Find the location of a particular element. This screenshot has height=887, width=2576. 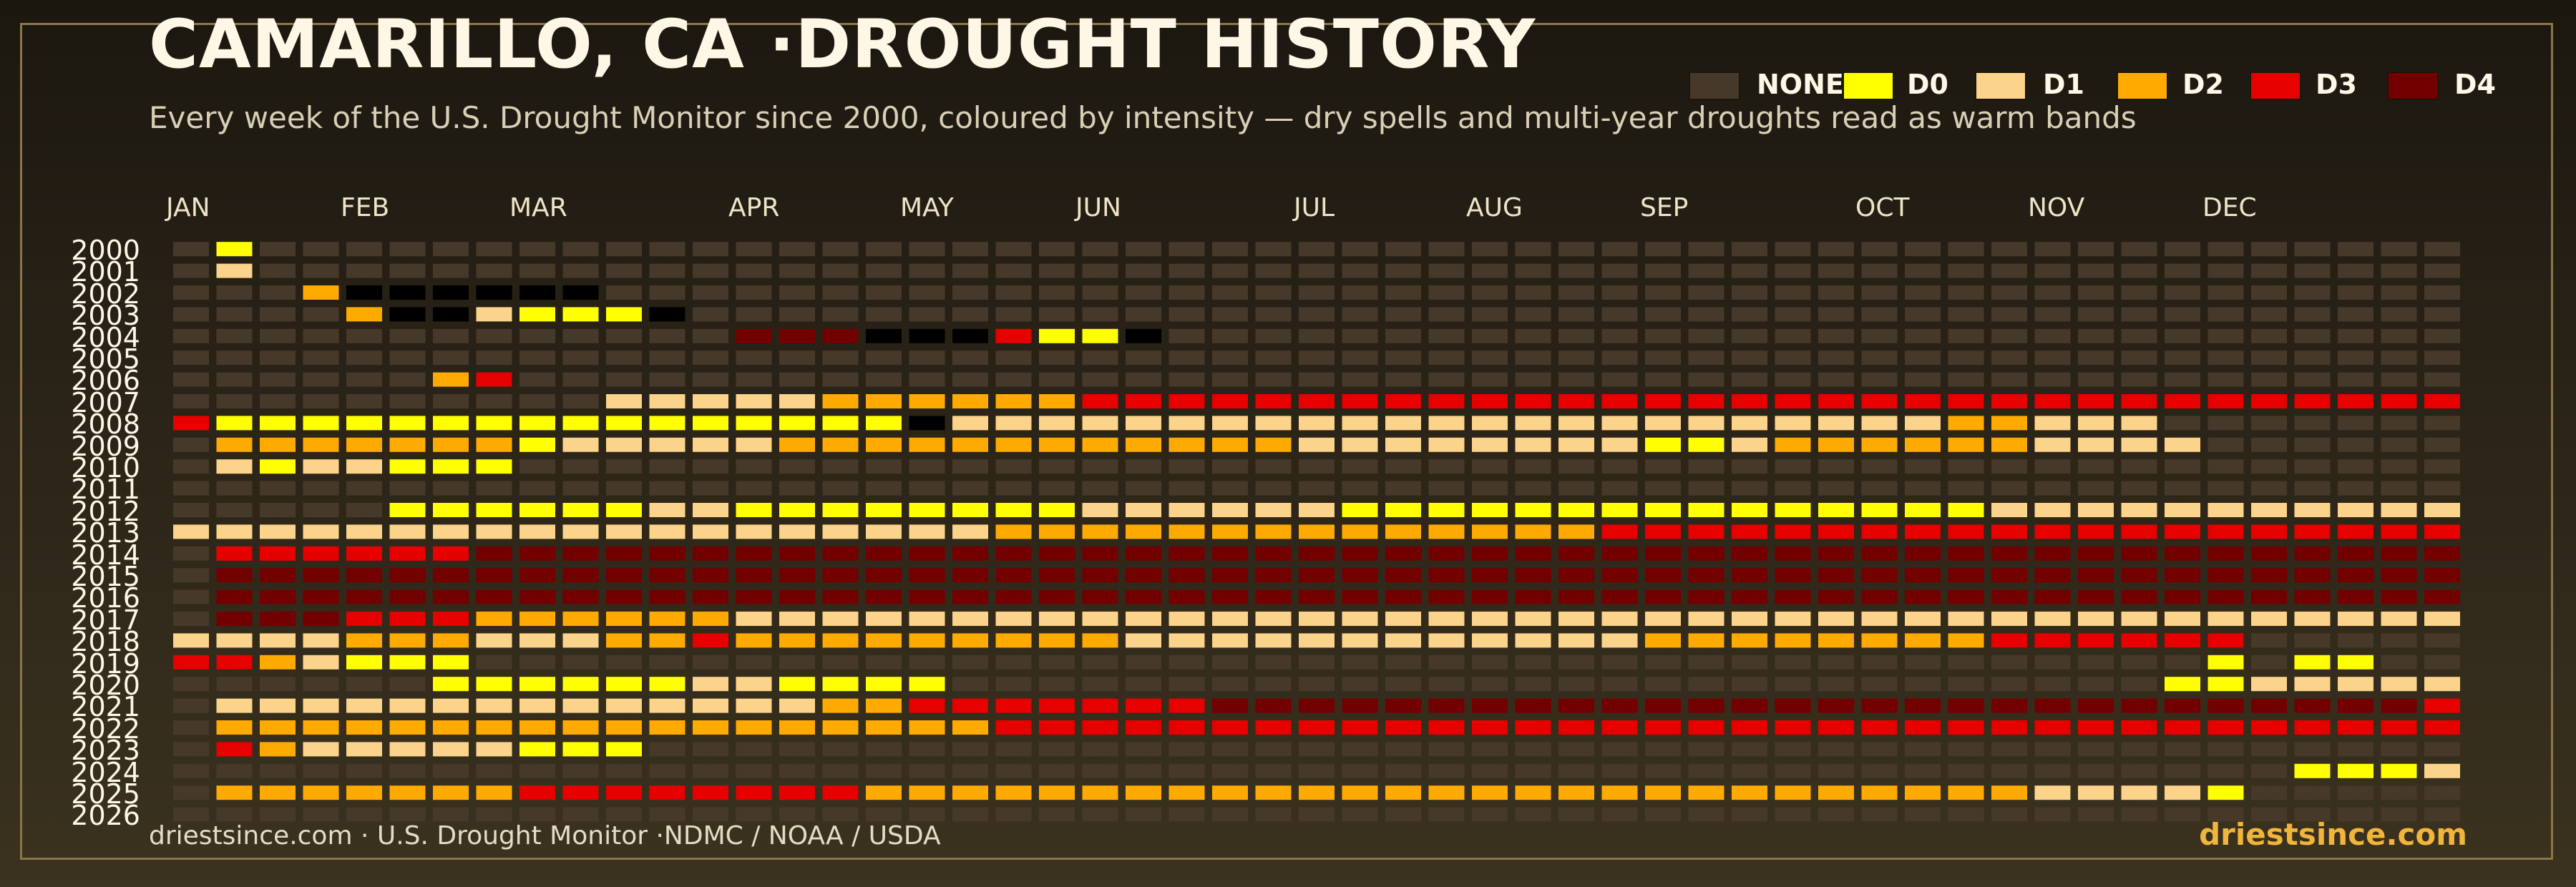

cell-2026-w49 is located at coordinates (2269, 814).